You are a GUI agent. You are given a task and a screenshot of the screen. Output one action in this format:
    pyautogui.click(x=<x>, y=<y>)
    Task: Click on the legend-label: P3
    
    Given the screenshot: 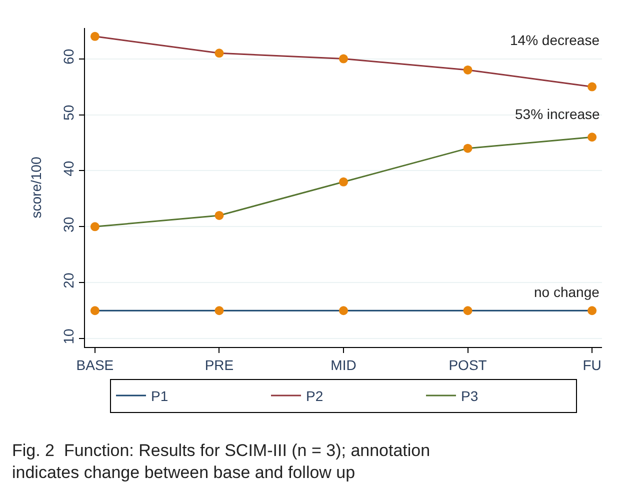 What is the action you would take?
    pyautogui.click(x=469, y=396)
    